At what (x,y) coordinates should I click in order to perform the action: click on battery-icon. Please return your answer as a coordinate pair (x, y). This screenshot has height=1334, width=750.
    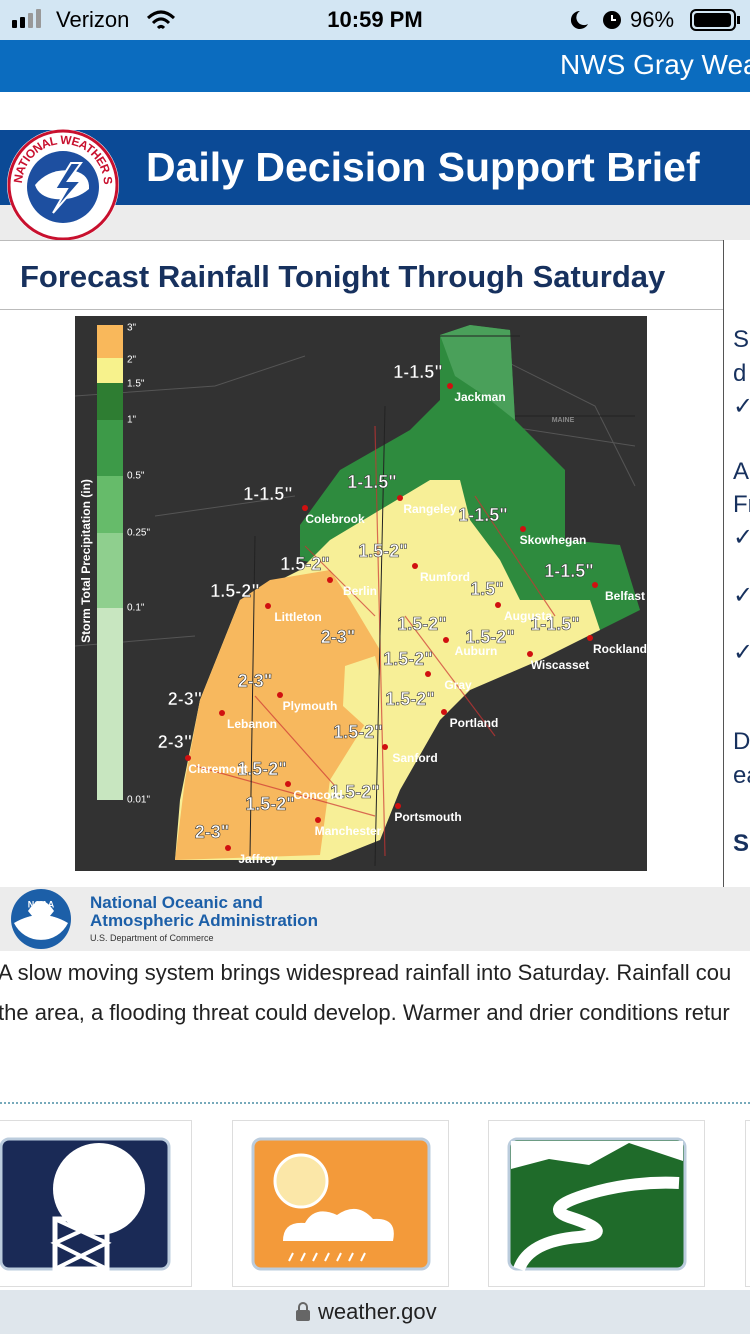
    Looking at the image, I should click on (715, 20).